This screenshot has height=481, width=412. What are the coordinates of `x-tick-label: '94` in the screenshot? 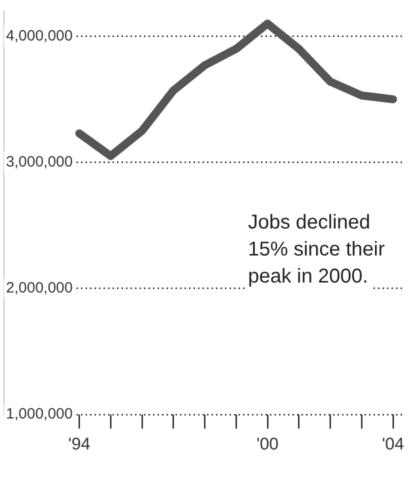 It's located at (79, 444).